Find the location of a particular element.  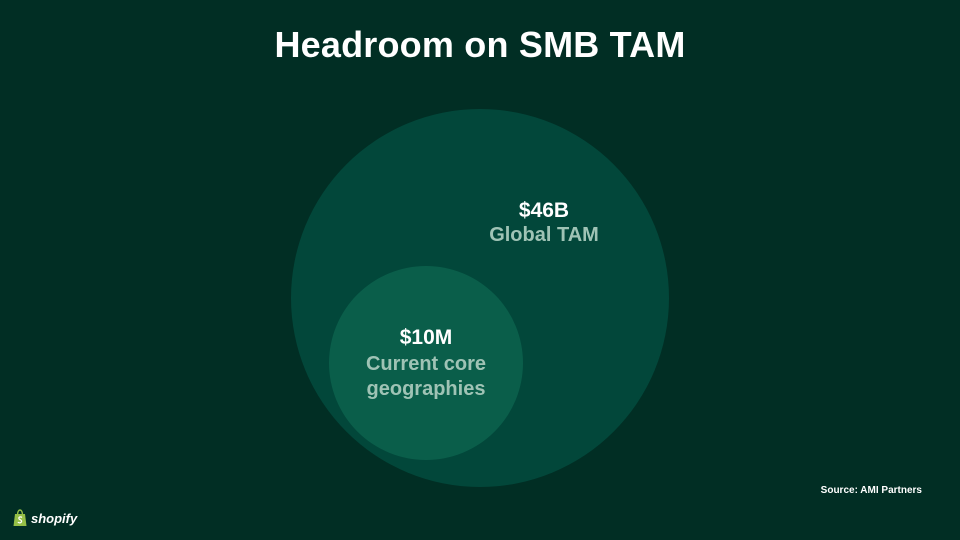

global-tam-label: Global TAM is located at coordinates (544, 235).